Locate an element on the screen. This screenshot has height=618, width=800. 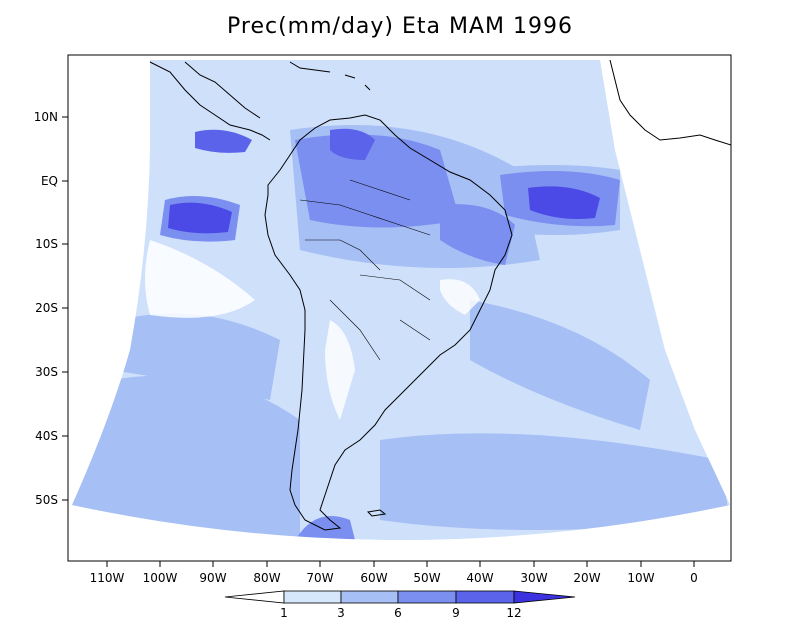
lat-label: 10S is located at coordinates (46, 244).